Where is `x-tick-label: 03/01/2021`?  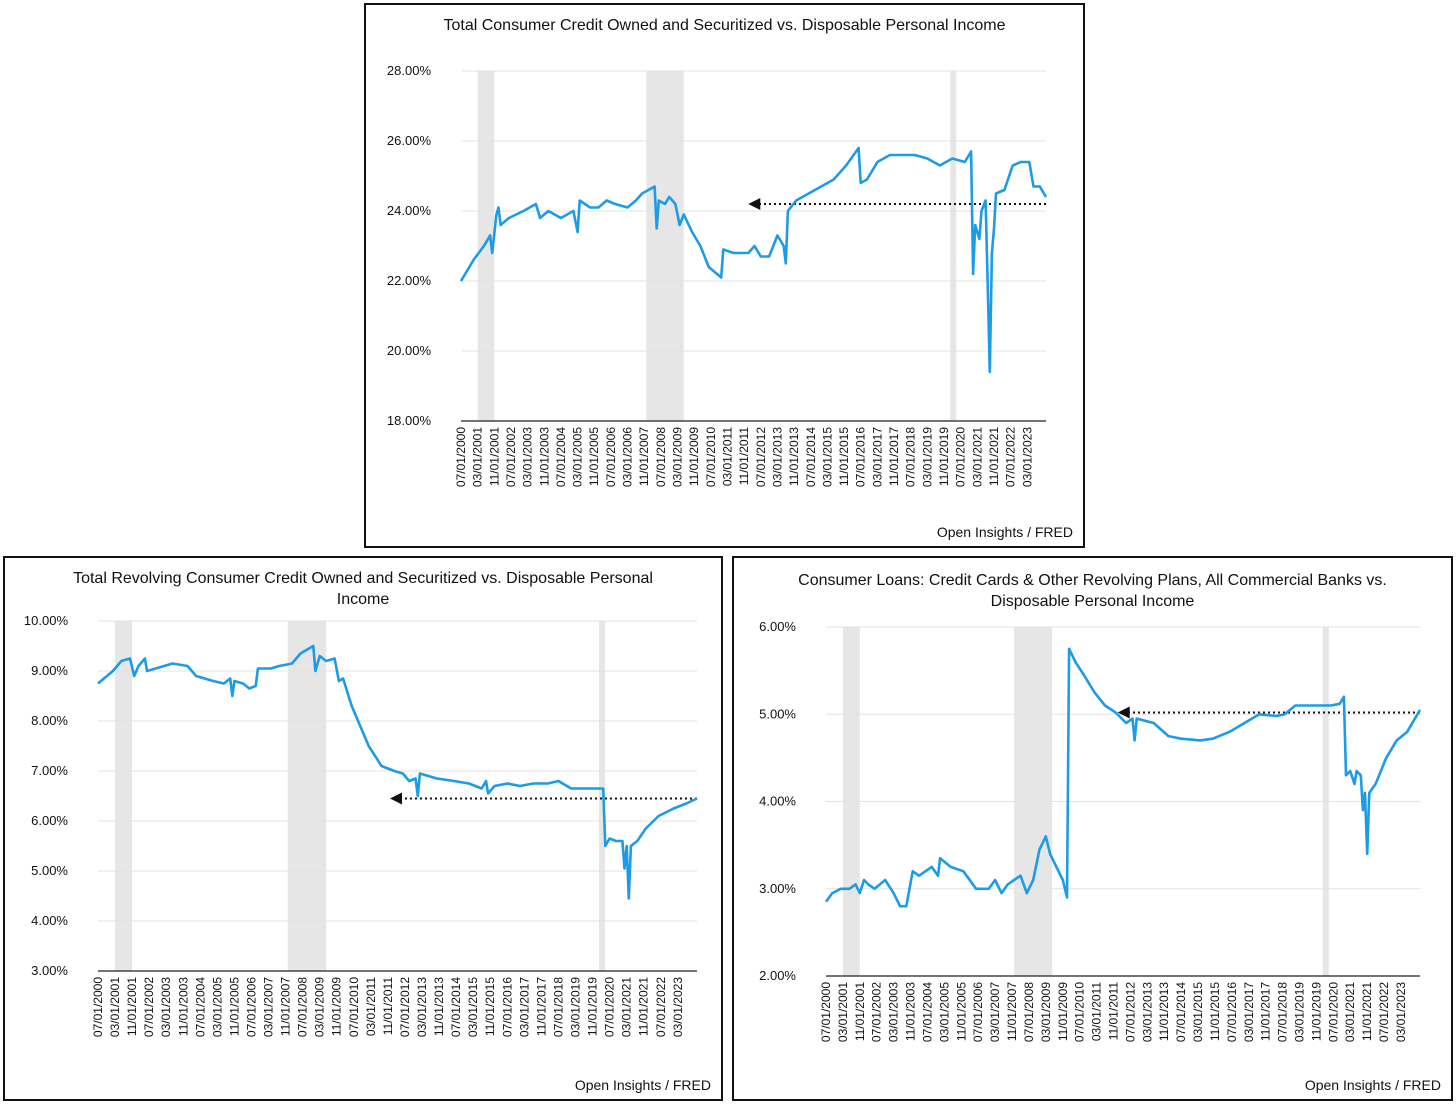
x-tick-label: 03/01/2021 is located at coordinates (1350, 1012).